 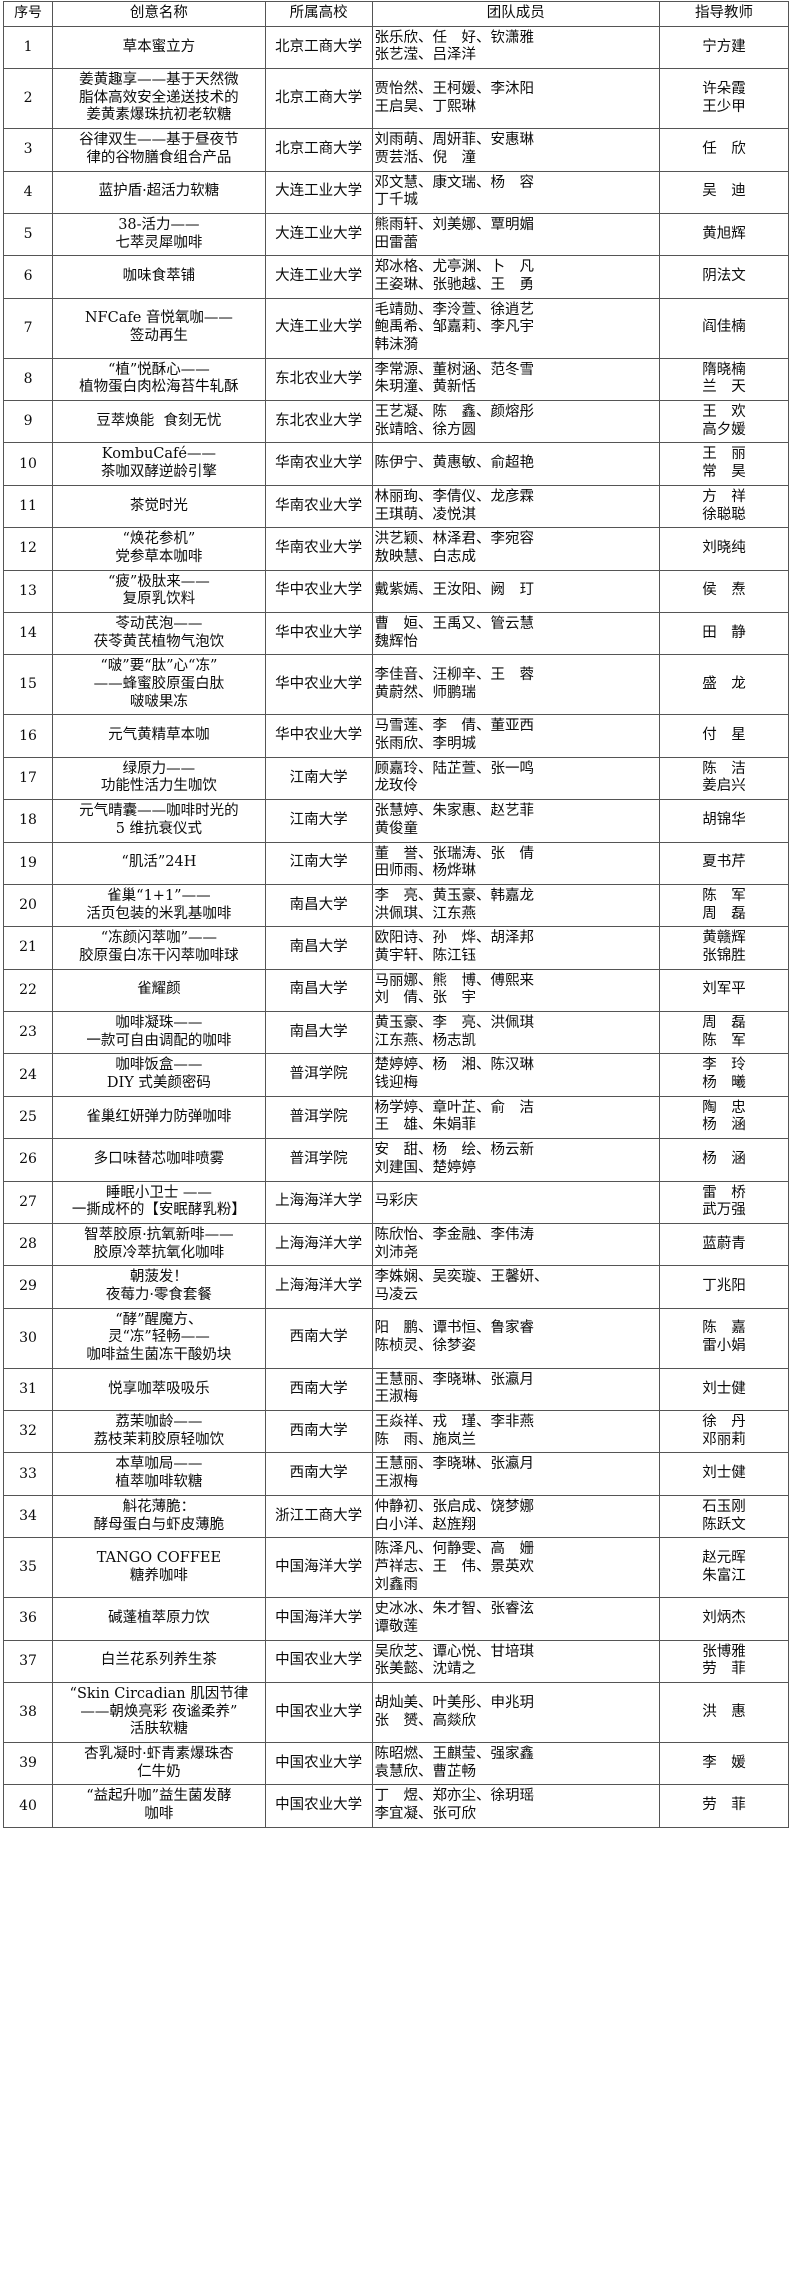 What do you see at coordinates (28, 1201) in the screenshot?
I see `cell-line: 27` at bounding box center [28, 1201].